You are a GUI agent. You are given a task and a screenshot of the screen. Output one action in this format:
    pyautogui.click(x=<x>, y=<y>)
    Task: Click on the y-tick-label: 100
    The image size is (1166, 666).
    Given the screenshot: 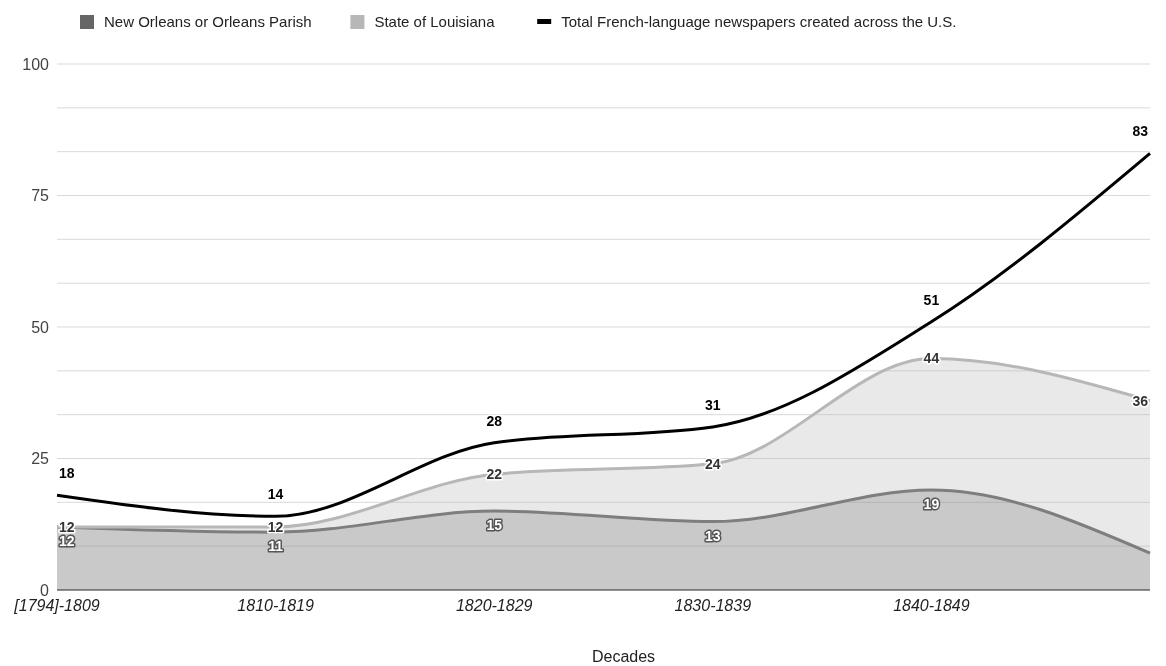 What is the action you would take?
    pyautogui.click(x=36, y=64)
    